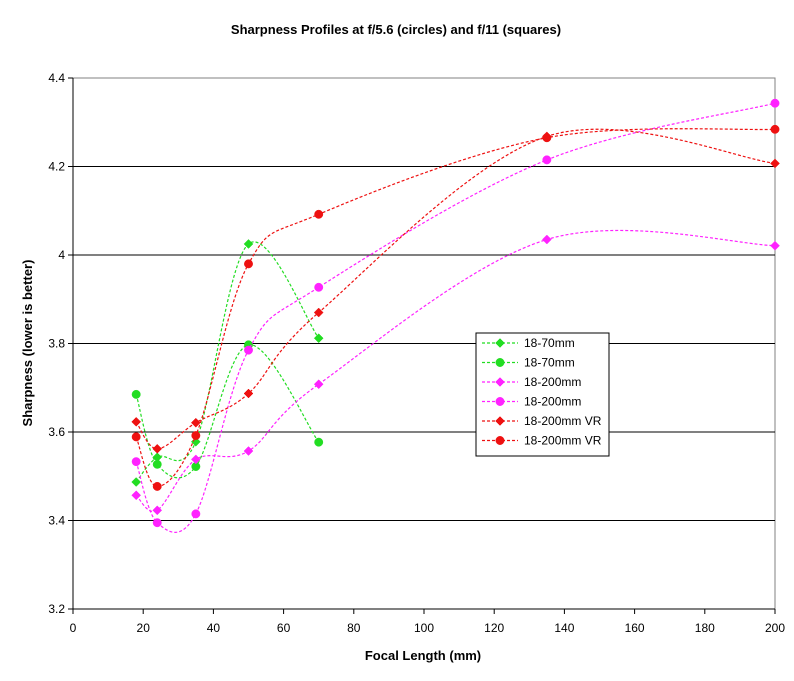 The image size is (794, 681). Describe the element at coordinates (56, 78) in the screenshot. I see `y-tick-label: 4.4` at that location.